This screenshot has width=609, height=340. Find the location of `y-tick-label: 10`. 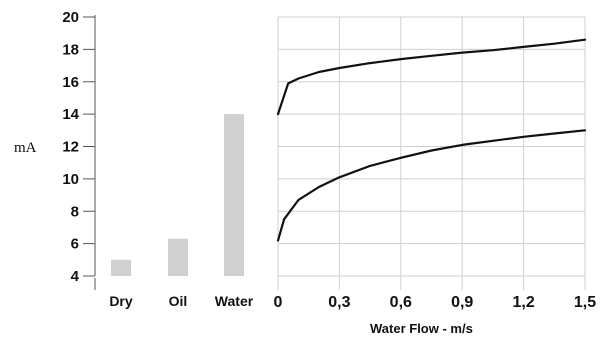

y-tick-label: 10 is located at coordinates (70, 179).